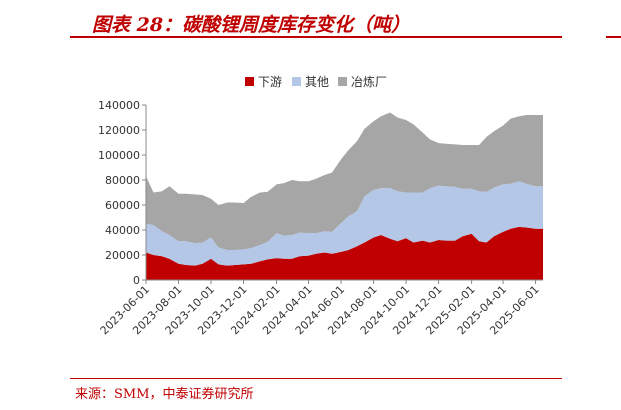 This screenshot has width=621, height=410. What do you see at coordinates (316, 378) in the screenshot?
I see `source-rule` at bounding box center [316, 378].